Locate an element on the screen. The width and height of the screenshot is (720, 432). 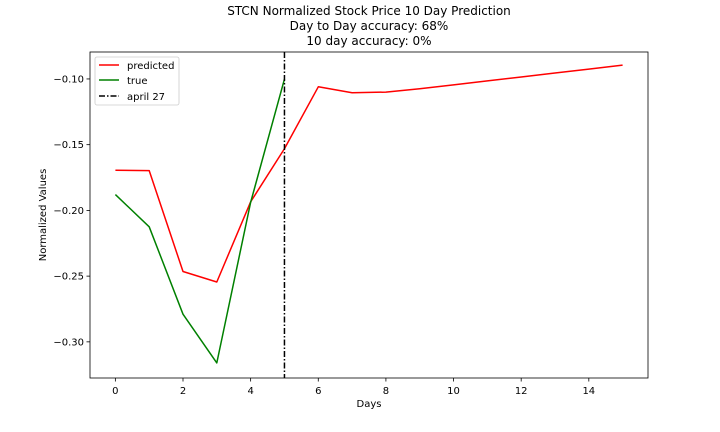
legend: predicted true april 27 is located at coordinates (137, 81).